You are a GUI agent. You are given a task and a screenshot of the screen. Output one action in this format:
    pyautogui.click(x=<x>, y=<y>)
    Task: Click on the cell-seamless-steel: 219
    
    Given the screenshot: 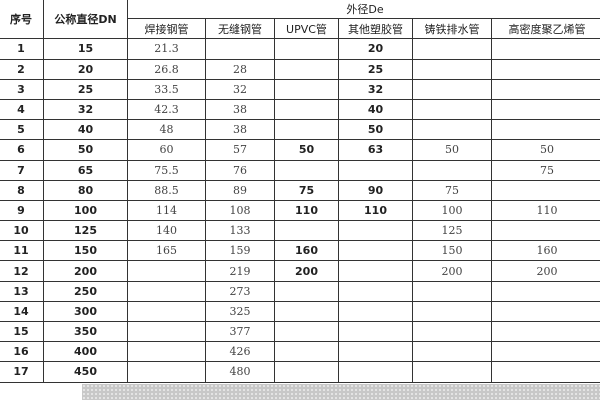 What is the action you would take?
    pyautogui.click(x=240, y=271)
    